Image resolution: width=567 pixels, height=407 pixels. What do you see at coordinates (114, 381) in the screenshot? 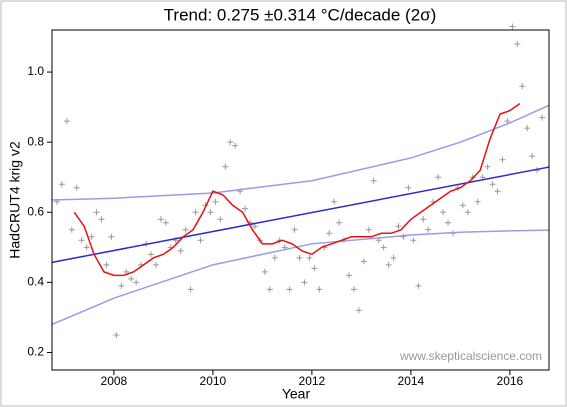
I see `x-tick-label: 2008` at bounding box center [114, 381].